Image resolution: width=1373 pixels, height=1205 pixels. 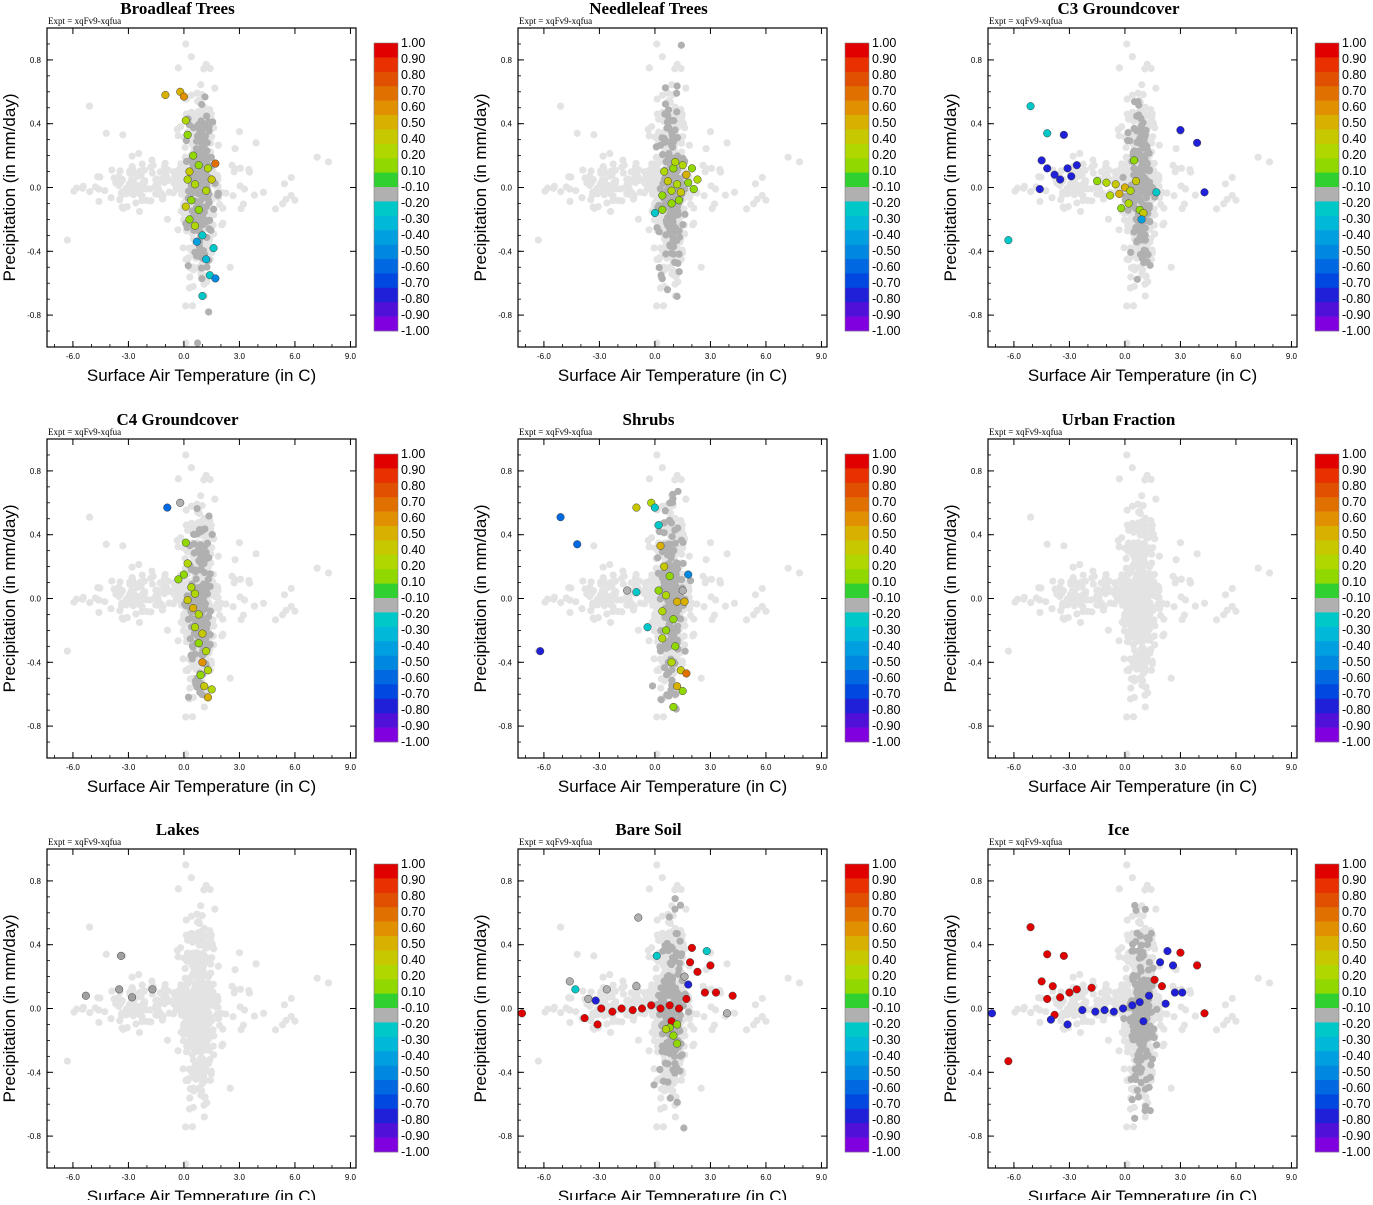 I want to click on colorbar-label: 0.20, so click(x=413, y=155).